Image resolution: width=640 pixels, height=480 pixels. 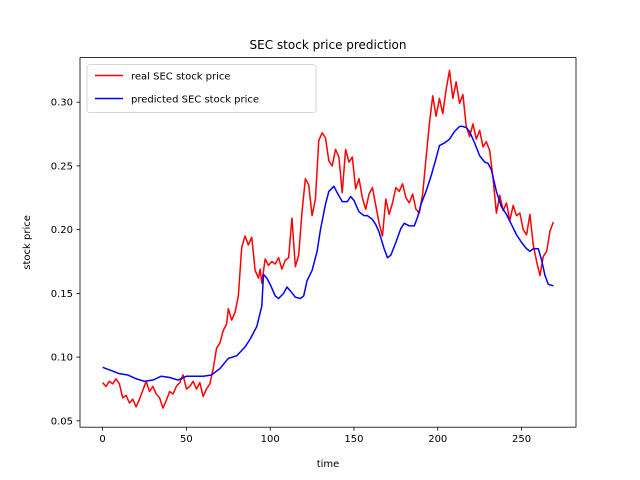 What do you see at coordinates (181, 77) in the screenshot?
I see `legend-label-real: real SEC stock price` at bounding box center [181, 77].